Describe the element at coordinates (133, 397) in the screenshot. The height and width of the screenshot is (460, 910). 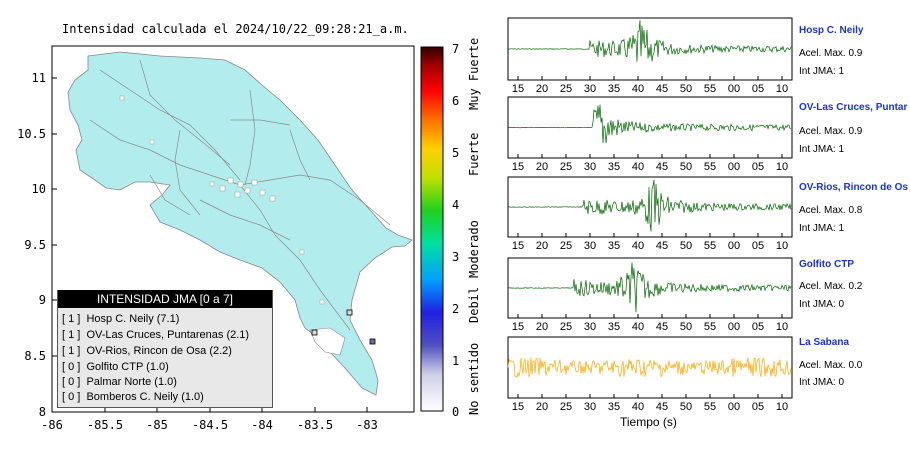
I see `legend-row: [ 0 ] Bomberos C. Neily (1.0)` at that location.